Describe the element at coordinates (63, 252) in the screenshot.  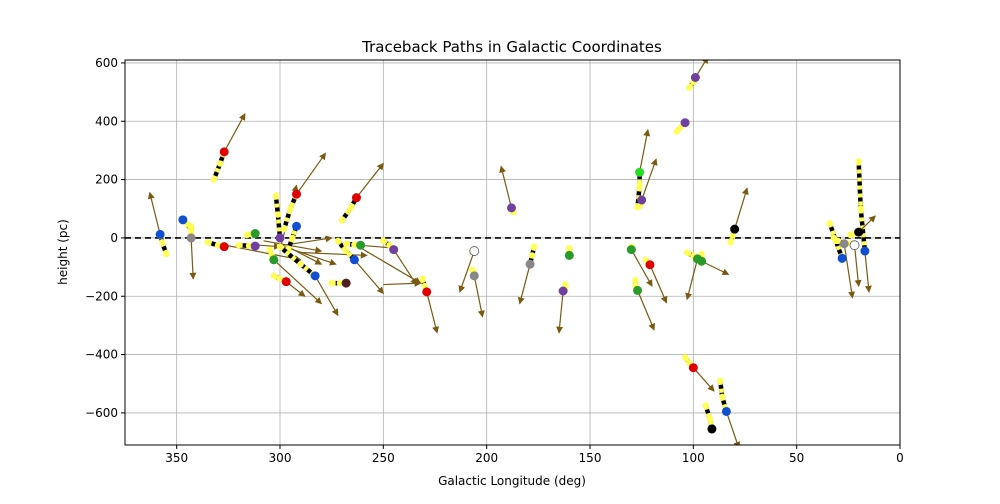
I see `y-axis-label: height (pc)` at that location.